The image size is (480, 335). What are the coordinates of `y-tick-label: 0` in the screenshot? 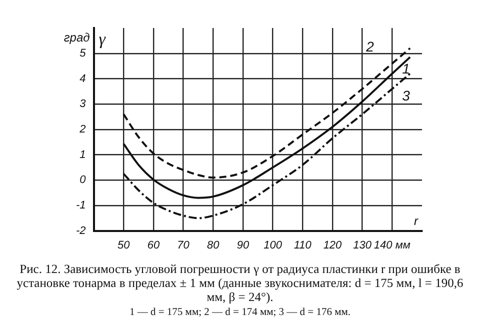 It's located at (83, 180).